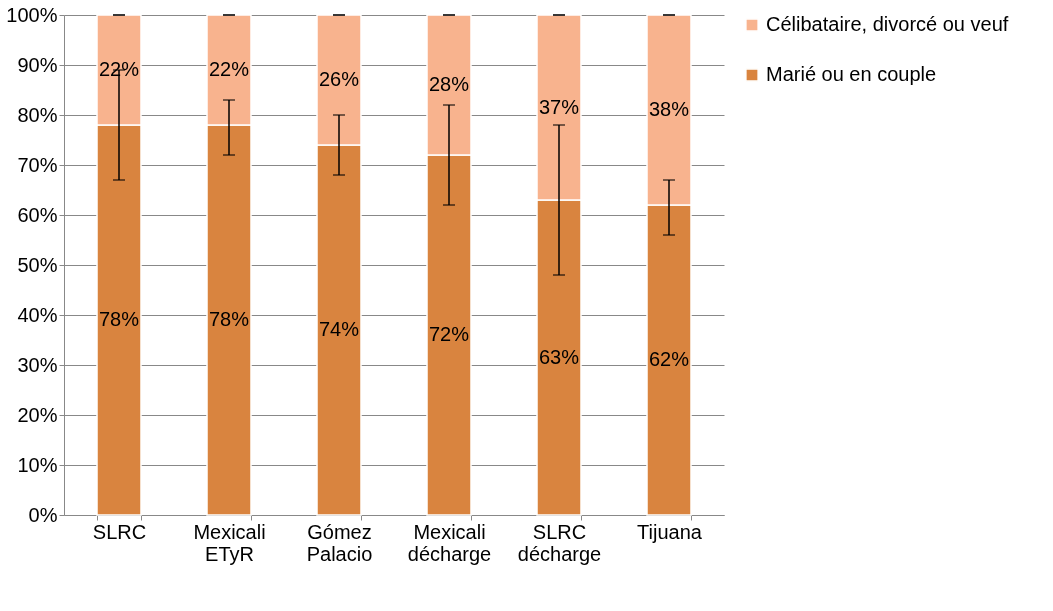  Describe the element at coordinates (37, 314) in the screenshot. I see `y-tick-label: 40%` at that location.